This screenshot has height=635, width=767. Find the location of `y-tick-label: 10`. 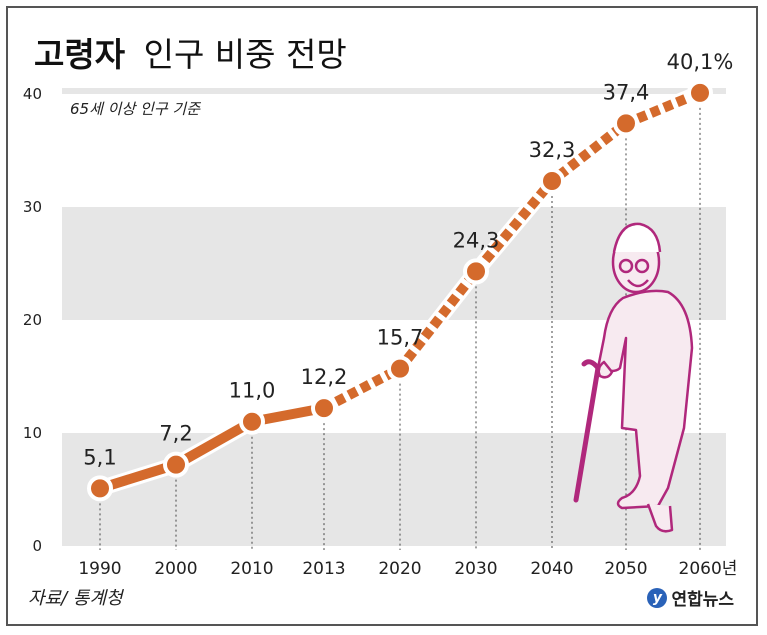

y-tick-label: 10 is located at coordinates (32, 433).